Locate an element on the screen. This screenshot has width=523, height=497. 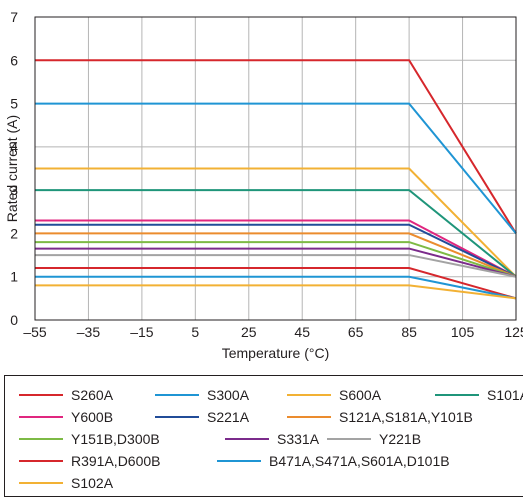
y-tick-label: 6 is located at coordinates (14, 60).